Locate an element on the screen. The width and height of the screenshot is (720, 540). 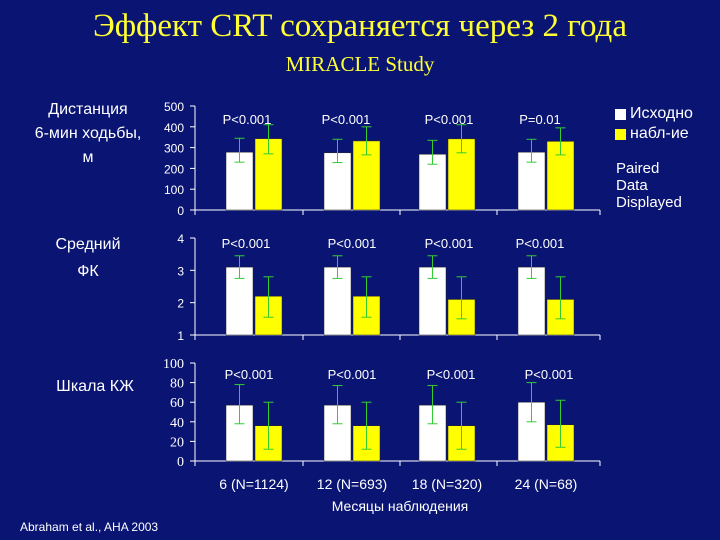
slide-title: Эффект CRT сохраняется через 2 года is located at coordinates (359, 26).